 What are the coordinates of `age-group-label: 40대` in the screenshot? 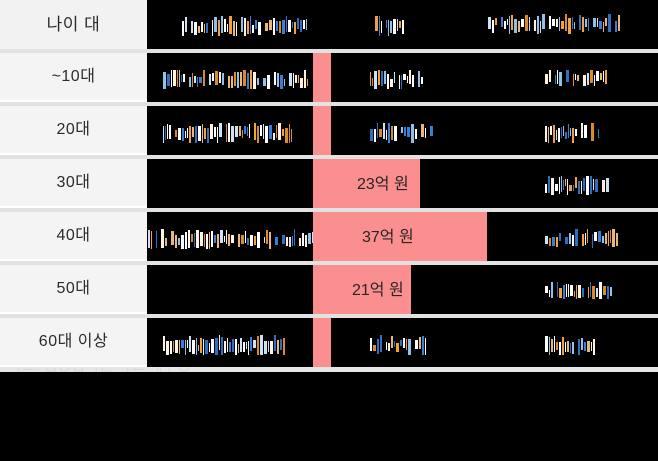 It's located at (73, 235).